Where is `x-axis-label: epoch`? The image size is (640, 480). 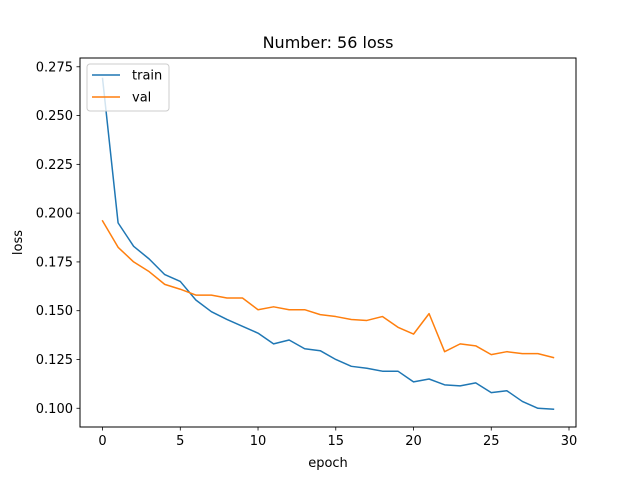 x-axis-label: epoch is located at coordinates (328, 463).